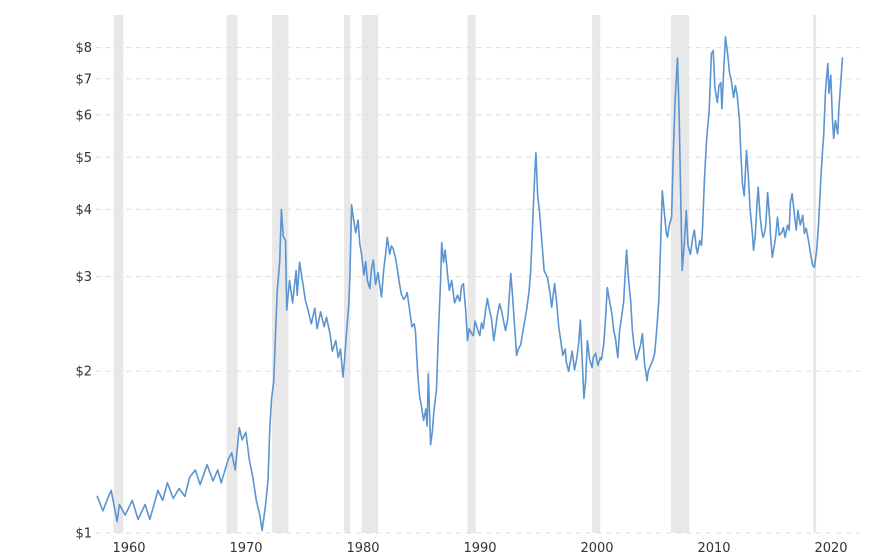 The image size is (888, 560). I want to click on x-axis-label: 1960, so click(128, 548).